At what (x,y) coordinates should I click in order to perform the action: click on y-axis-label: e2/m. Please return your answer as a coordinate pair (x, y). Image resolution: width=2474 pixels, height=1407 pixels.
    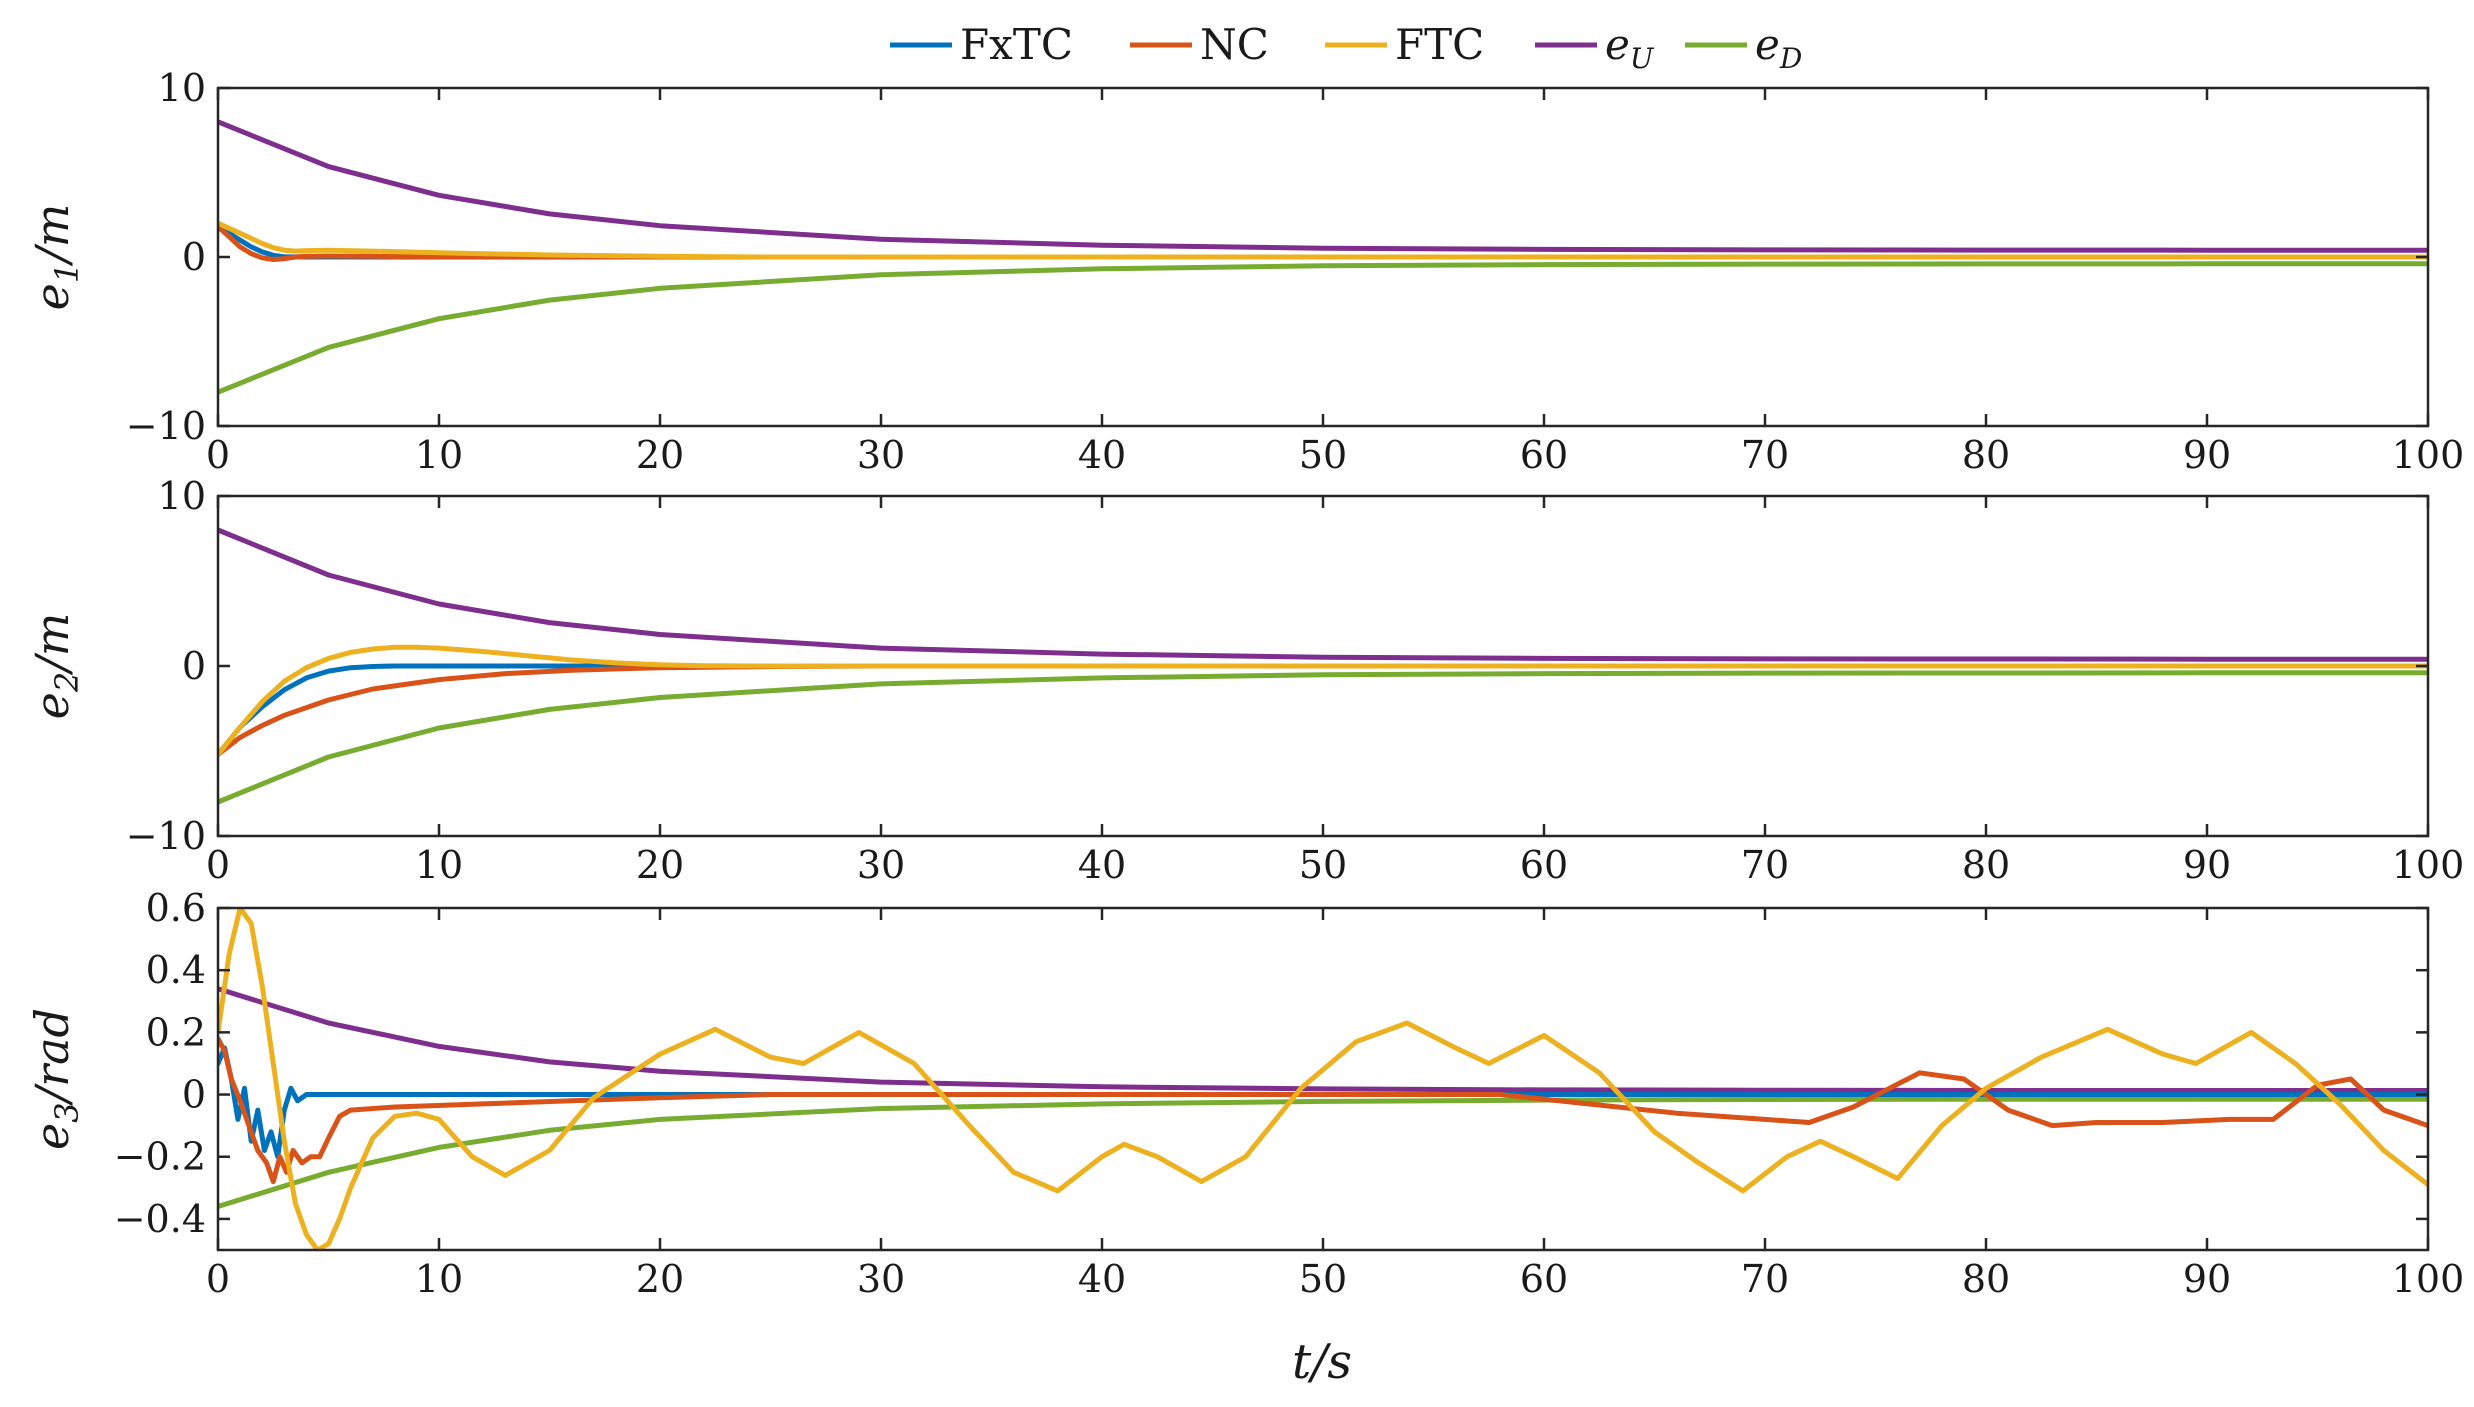
    Looking at the image, I should click on (55, 666).